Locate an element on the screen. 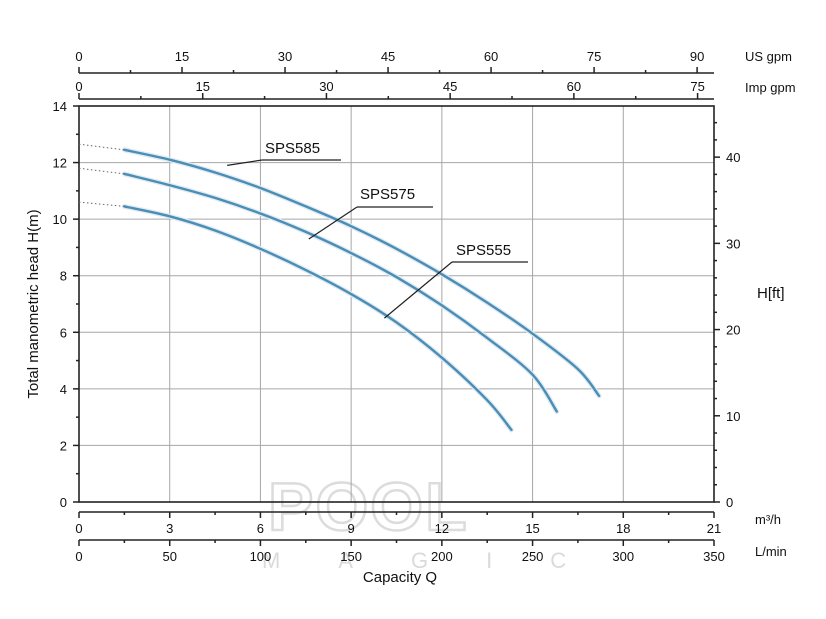 The width and height of the screenshot is (826, 619). m3h-tick-label: 21 is located at coordinates (714, 528).